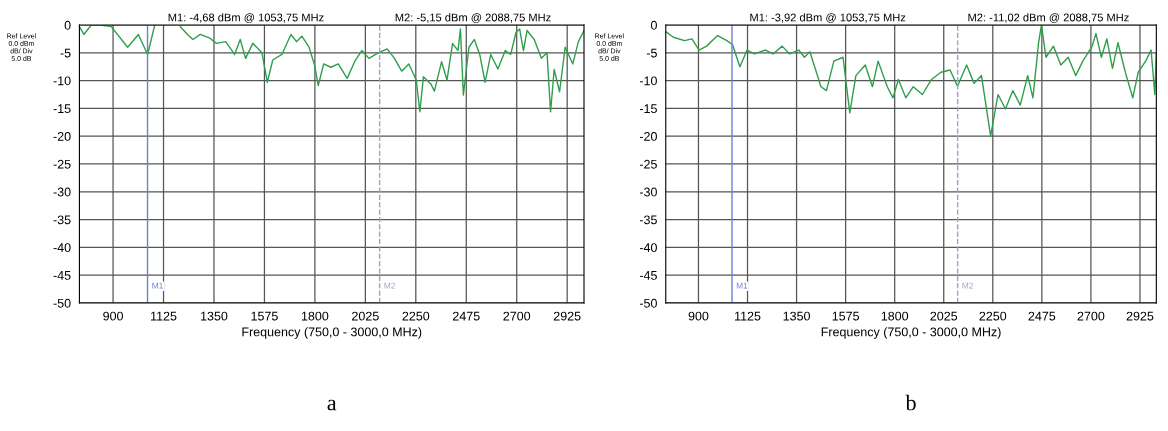  Describe the element at coordinates (473, 18) in the screenshot. I see `text: M2: -5,15 dBm @ 2088,75 MHz` at that location.